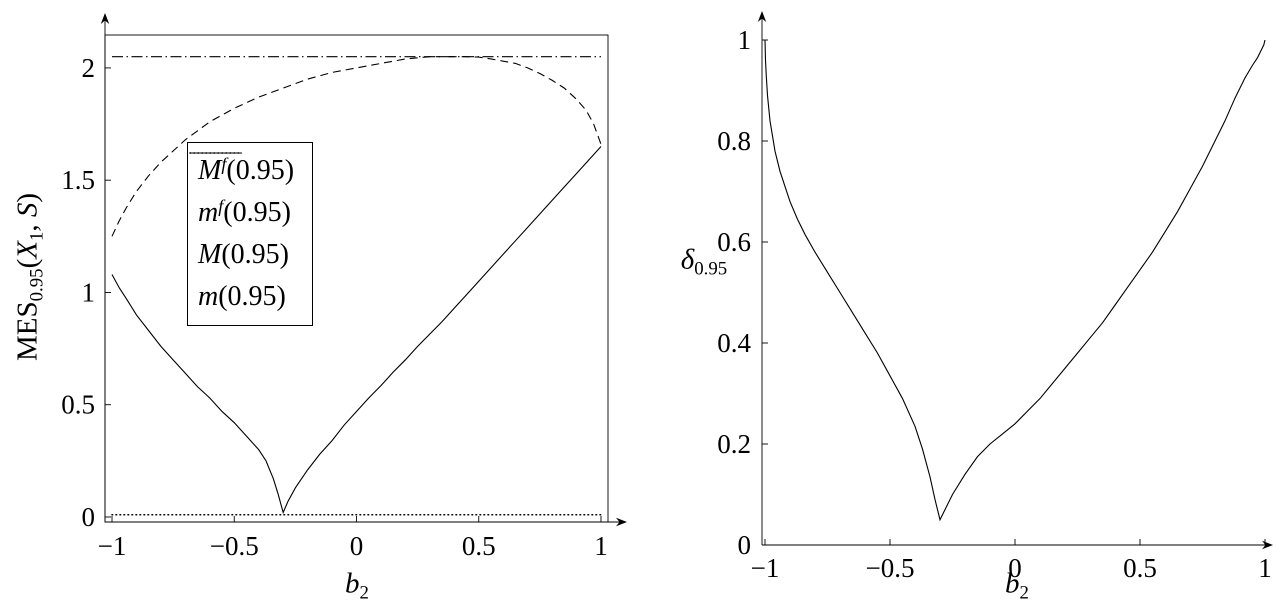  I want to click on left-y-axis-label: MES0.95(X1, S), so click(29, 277).